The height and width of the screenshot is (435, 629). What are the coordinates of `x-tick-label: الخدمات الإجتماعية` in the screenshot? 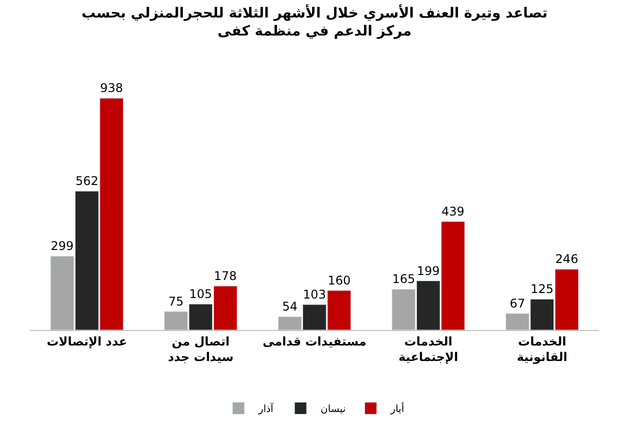 It's located at (428, 349).